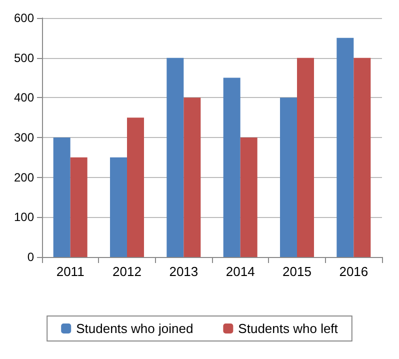  I want to click on y-tick-label: 300, so click(24, 137).